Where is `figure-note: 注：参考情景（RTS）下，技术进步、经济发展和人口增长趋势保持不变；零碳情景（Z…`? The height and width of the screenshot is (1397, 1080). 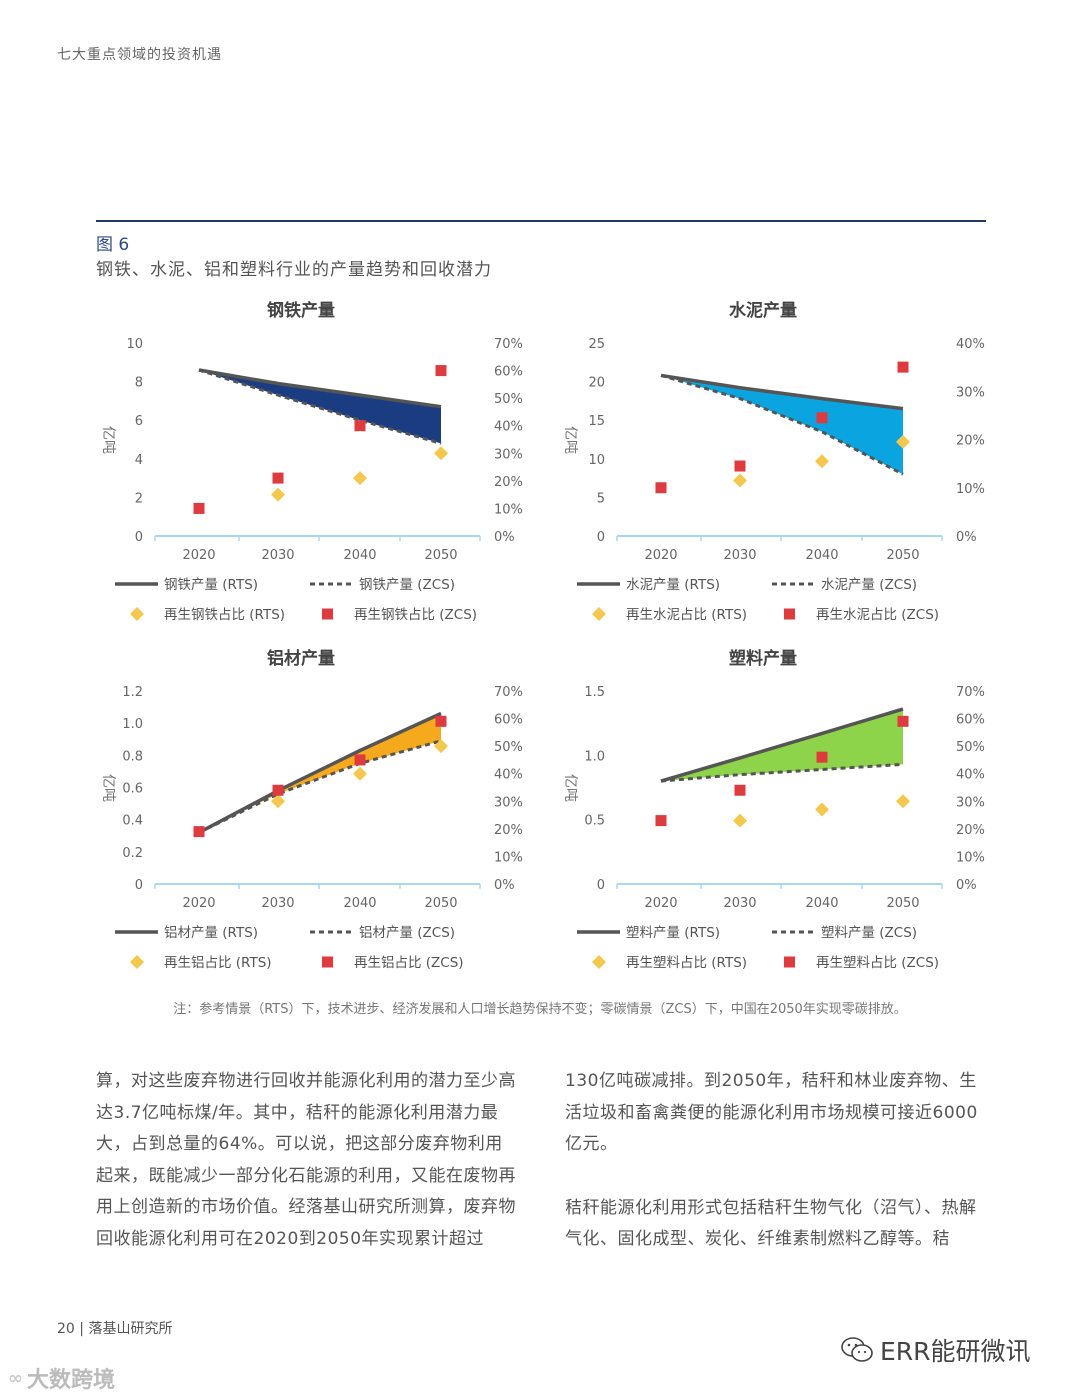 figure-note: 注：参考情景（RTS）下，技术进步、经济发展和人口增长趋势保持不变；零碳情景（Z… is located at coordinates (540, 1009).